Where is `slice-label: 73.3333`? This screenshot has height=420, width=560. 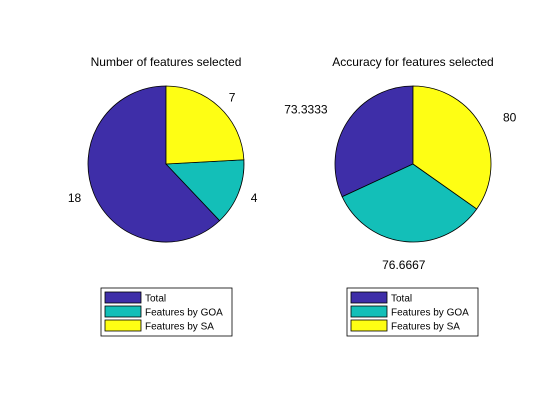
slice-label: 73.3333 is located at coordinates (306, 109).